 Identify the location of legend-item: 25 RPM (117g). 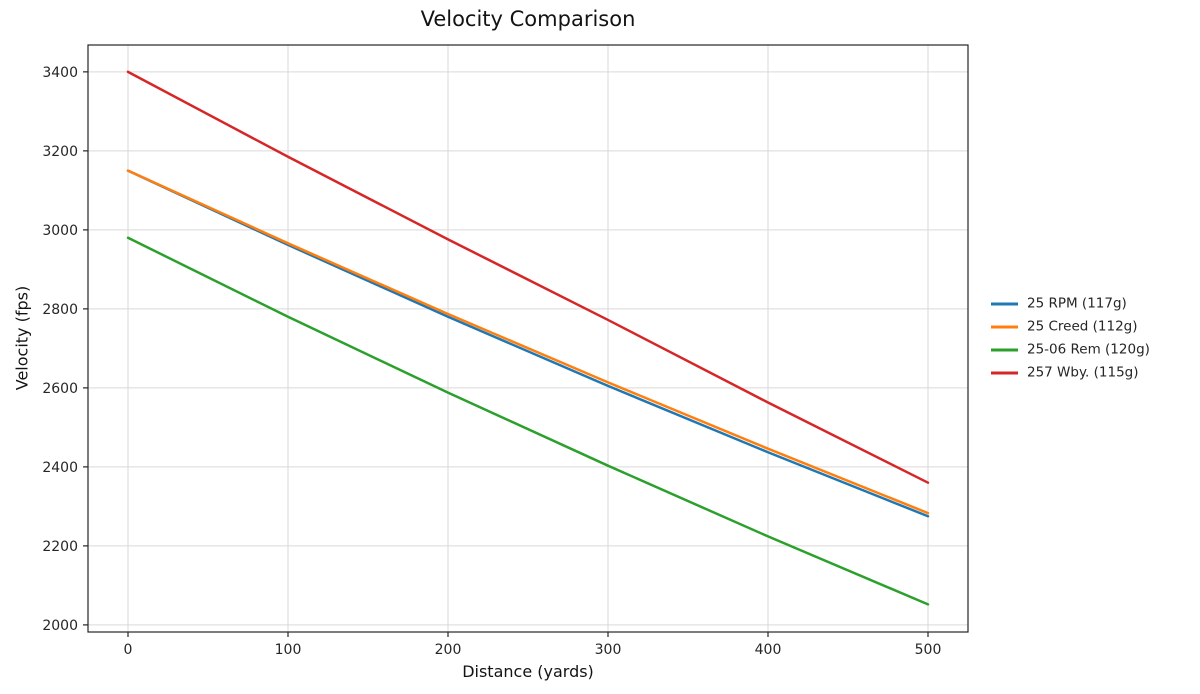
(1070, 304).